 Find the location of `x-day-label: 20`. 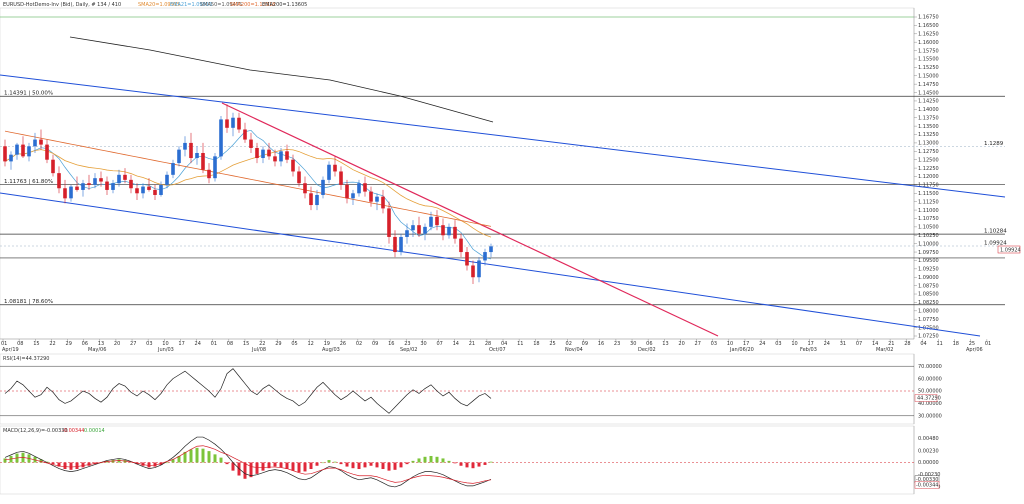

x-day-label: 20 is located at coordinates (681, 344).